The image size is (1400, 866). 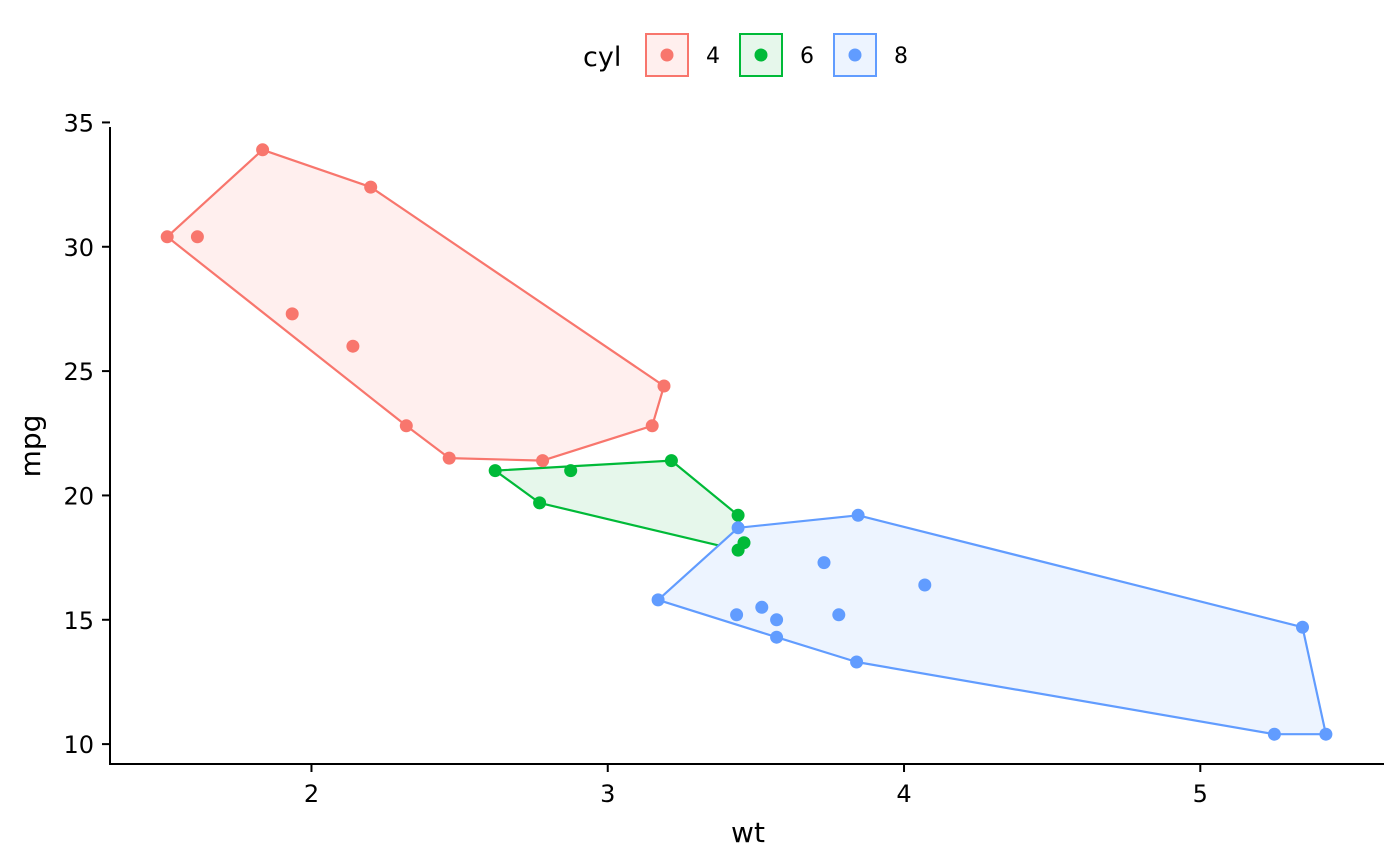 What do you see at coordinates (86, 434) in the screenshot?
I see `y-ticks: 10 15 20 25 30 35` at bounding box center [86, 434].